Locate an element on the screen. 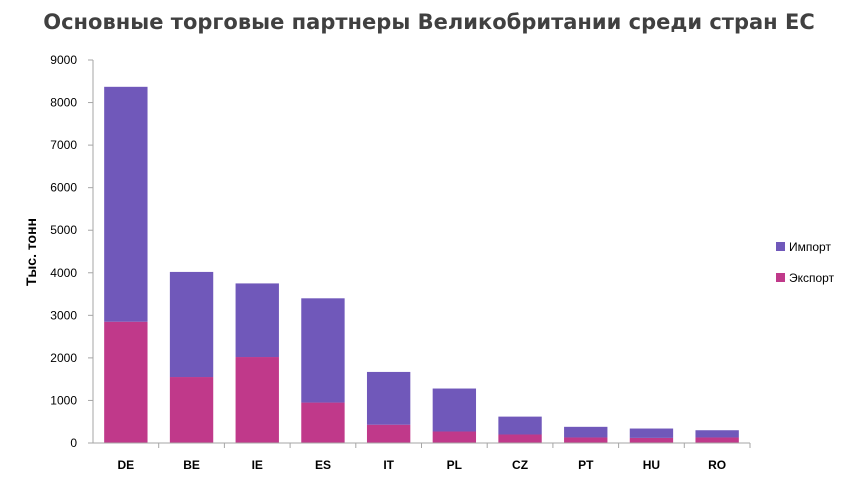 The height and width of the screenshot is (482, 858). y-axis-title: Тыс. тонн is located at coordinates (31, 252).